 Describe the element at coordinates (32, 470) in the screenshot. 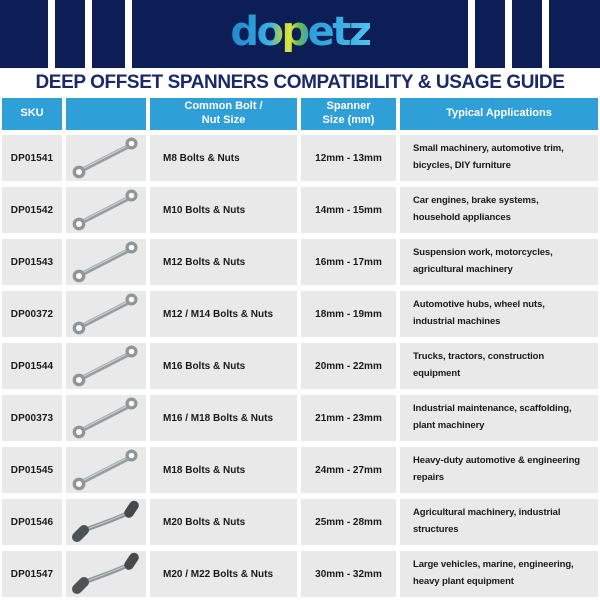

I see `sku-cell: DP01545` at that location.